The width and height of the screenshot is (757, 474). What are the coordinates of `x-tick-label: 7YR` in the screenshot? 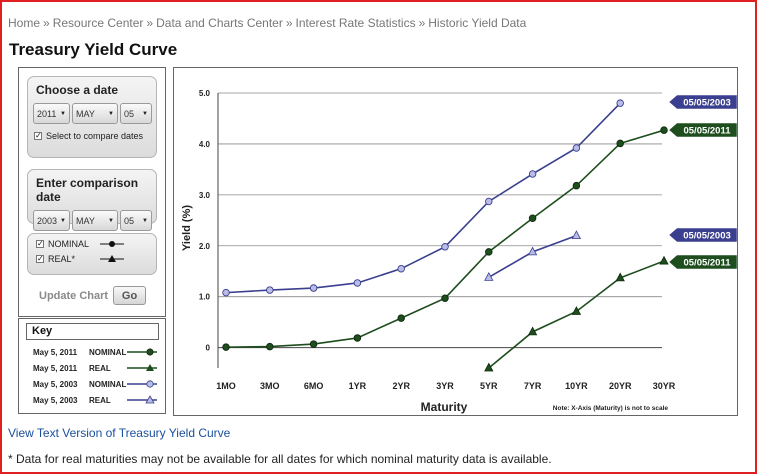 It's located at (533, 386).